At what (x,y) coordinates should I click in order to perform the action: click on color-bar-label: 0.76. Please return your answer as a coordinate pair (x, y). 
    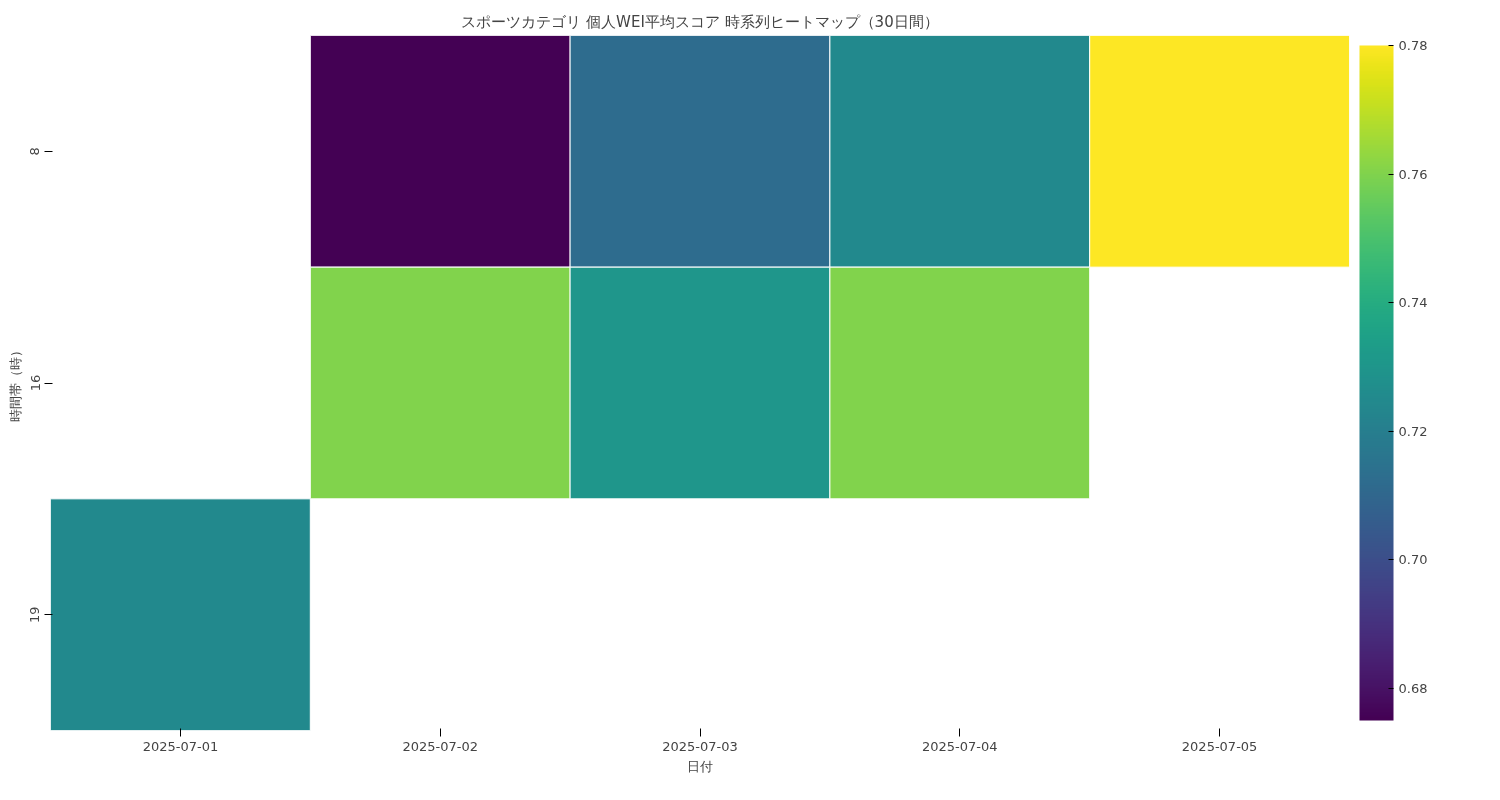
    Looking at the image, I should click on (1413, 174).